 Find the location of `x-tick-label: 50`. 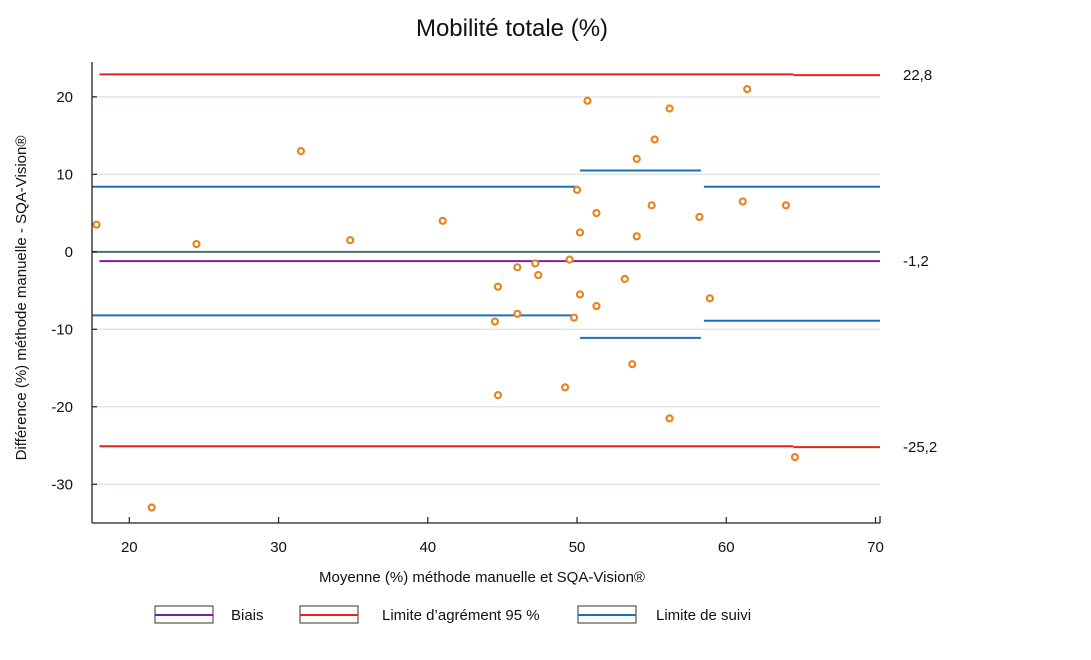

x-tick-label: 50 is located at coordinates (577, 547).